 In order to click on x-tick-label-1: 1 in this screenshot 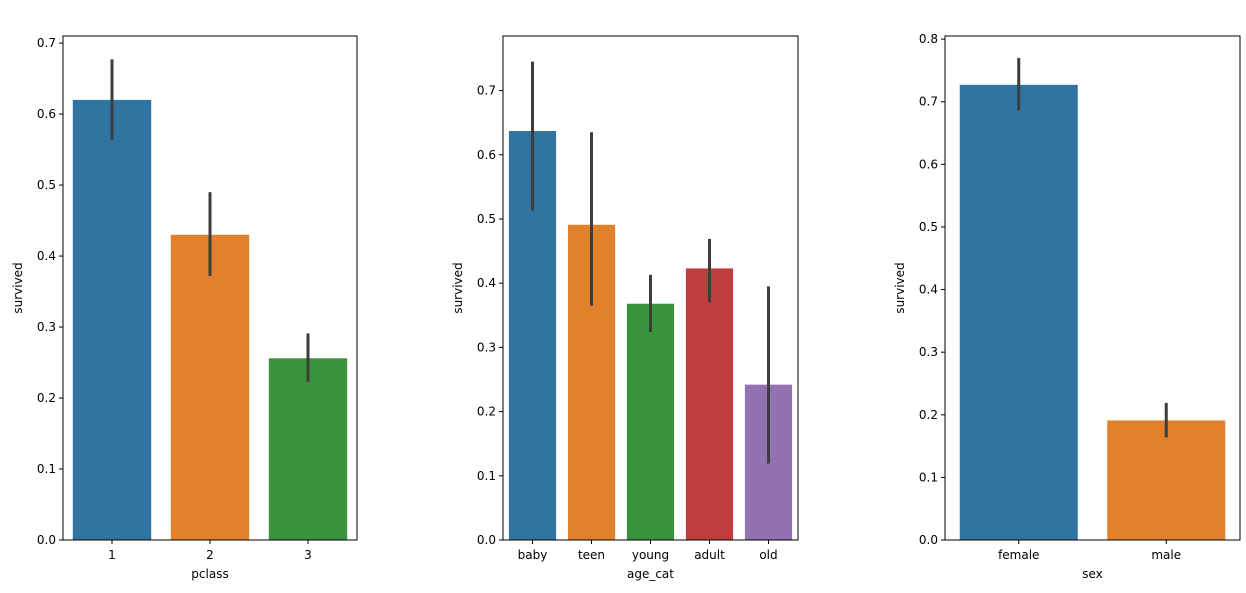, I will do `click(112, 555)`.